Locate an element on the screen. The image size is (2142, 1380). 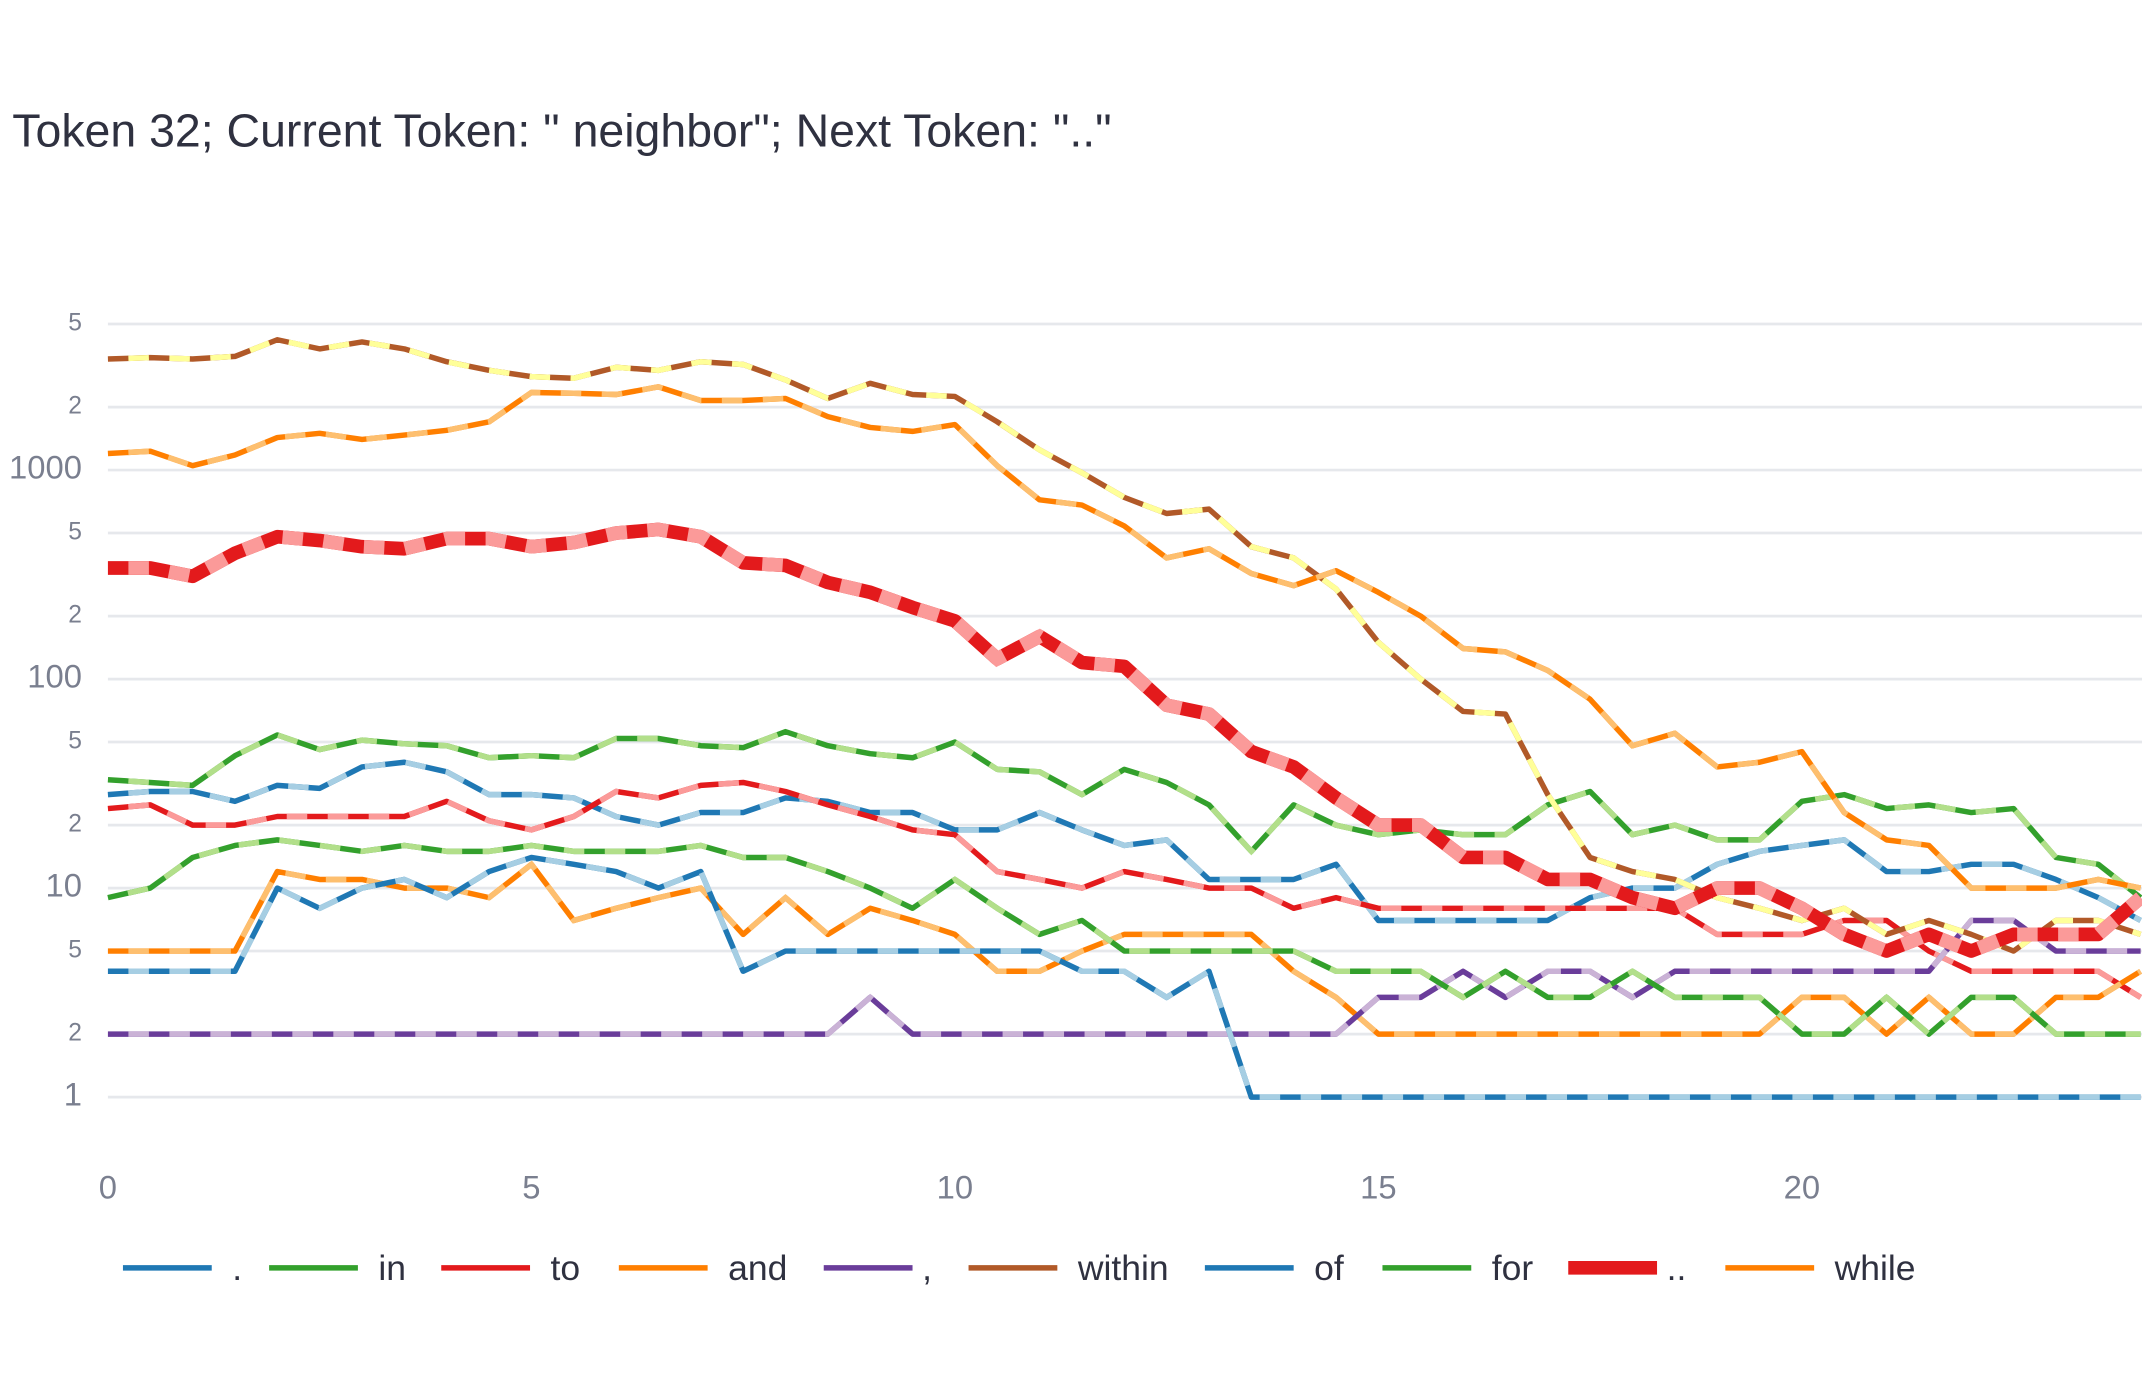
y-tick-label: 100 is located at coordinates (54, 676).